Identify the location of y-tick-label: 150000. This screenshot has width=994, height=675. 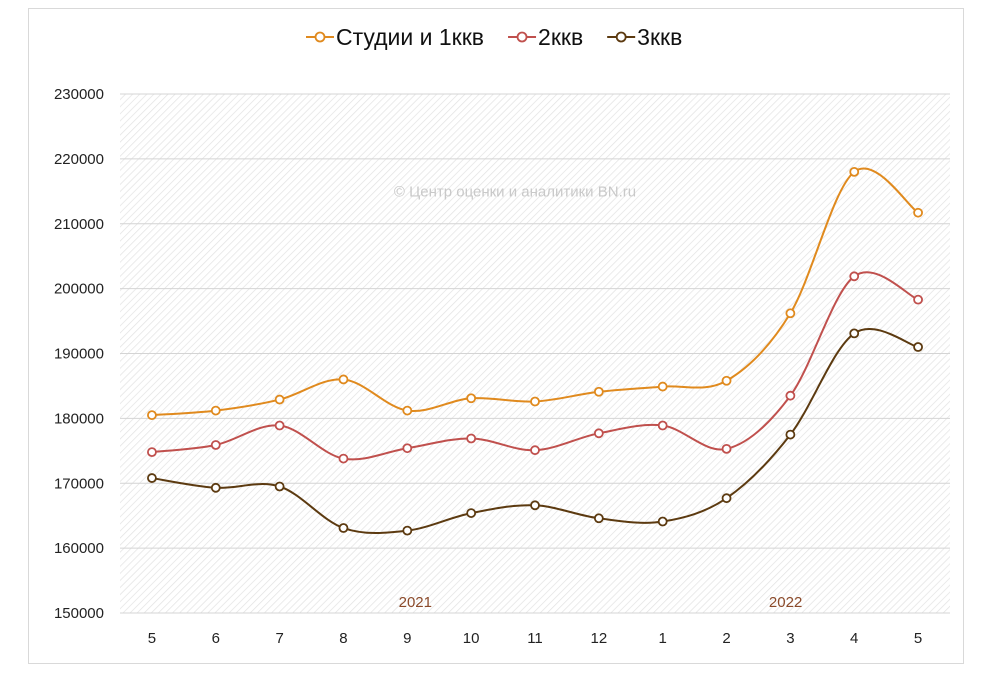
(79, 613).